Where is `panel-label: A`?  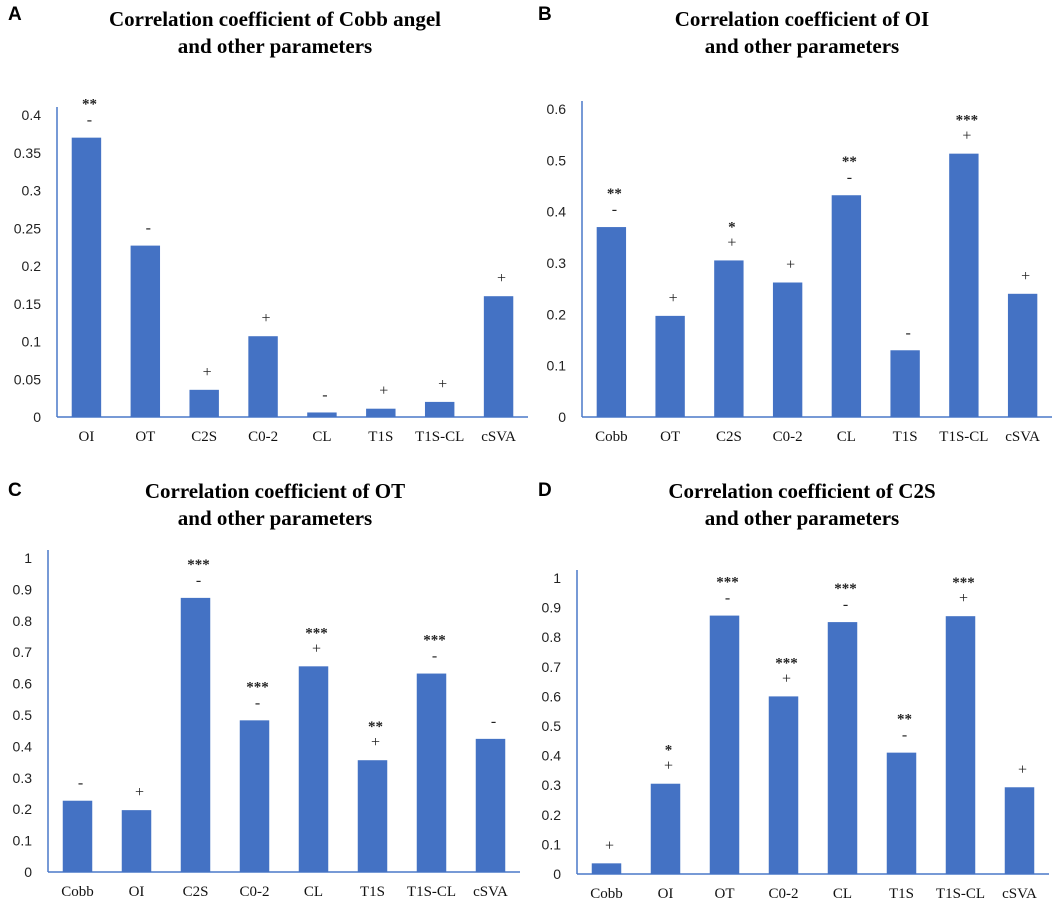
panel-label: A is located at coordinates (15, 14).